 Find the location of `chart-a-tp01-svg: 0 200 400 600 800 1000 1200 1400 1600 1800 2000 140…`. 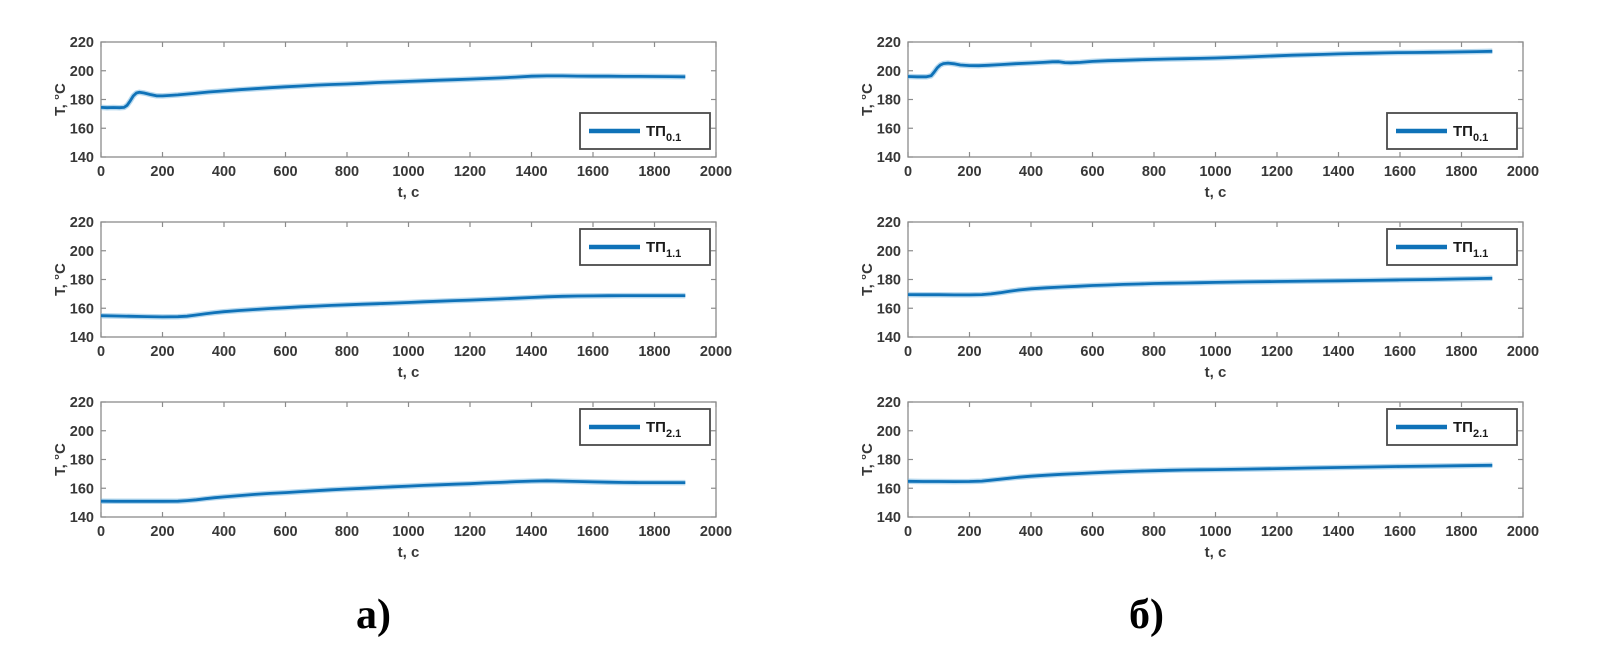

chart-a-tp01-svg: 0 200 400 600 800 1000 1200 1400 1600 1800 2000 140… is located at coordinates (393, 118).